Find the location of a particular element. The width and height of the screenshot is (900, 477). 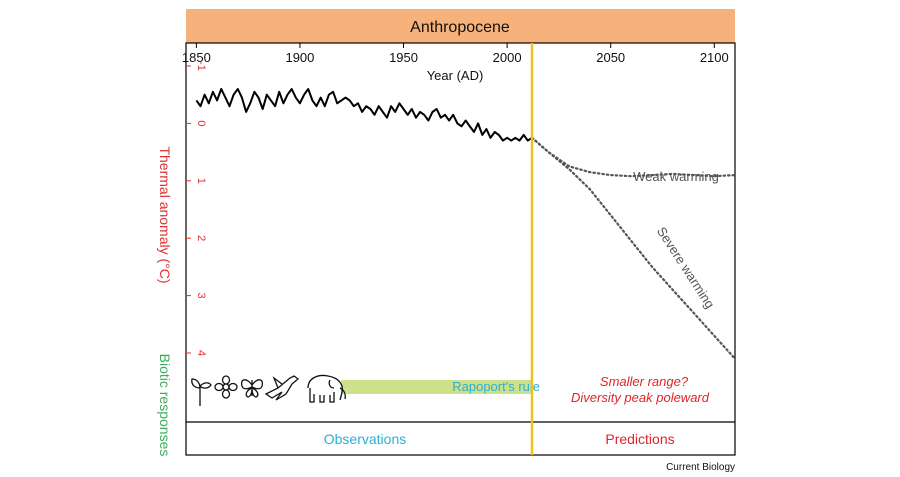

x-tick-label: 2000 is located at coordinates (507, 57).